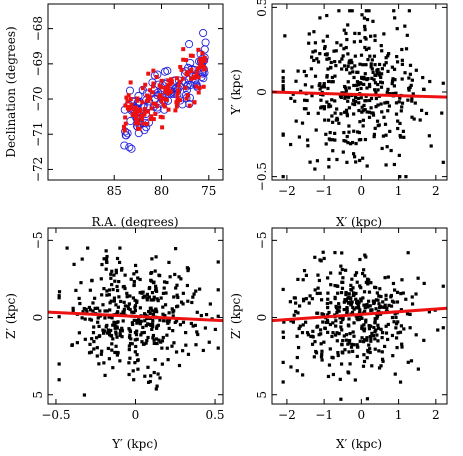  I want to click on panel-3-x-axis-label: Y′ (kpc), so click(134, 444).